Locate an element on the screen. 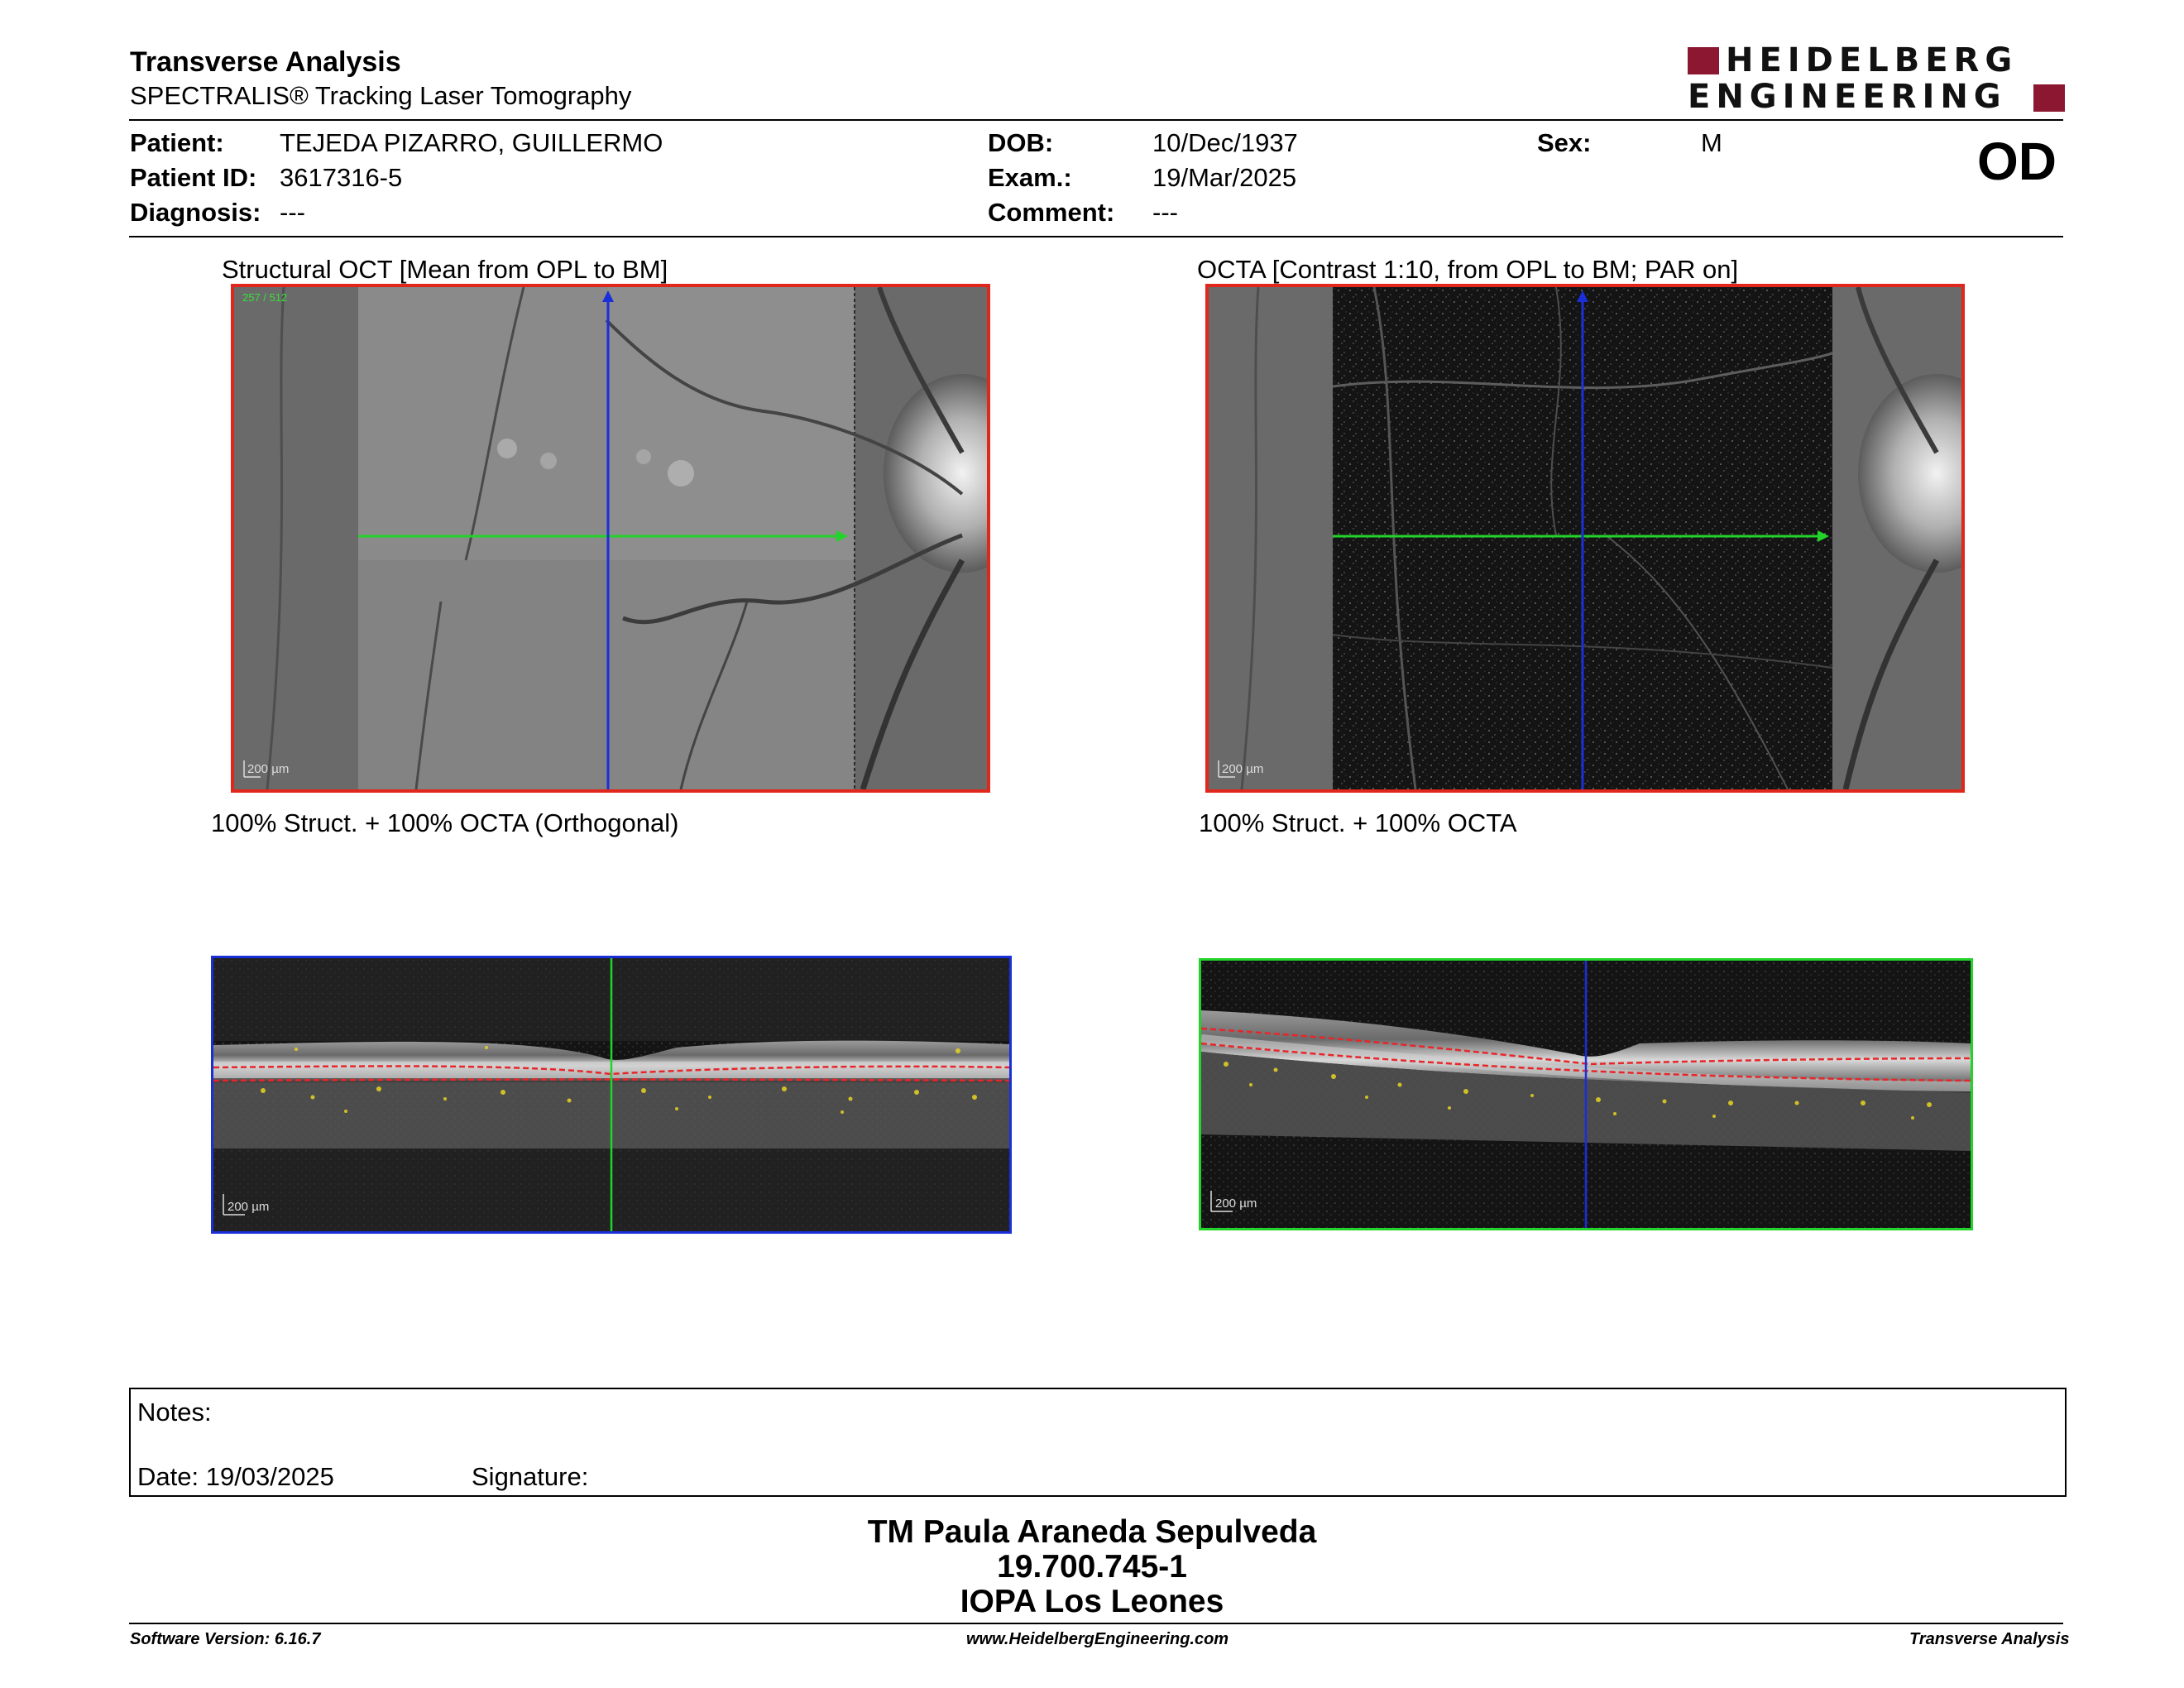 The image size is (2184, 1688). exam-date: 19/Mar/2025 is located at coordinates (1224, 177).